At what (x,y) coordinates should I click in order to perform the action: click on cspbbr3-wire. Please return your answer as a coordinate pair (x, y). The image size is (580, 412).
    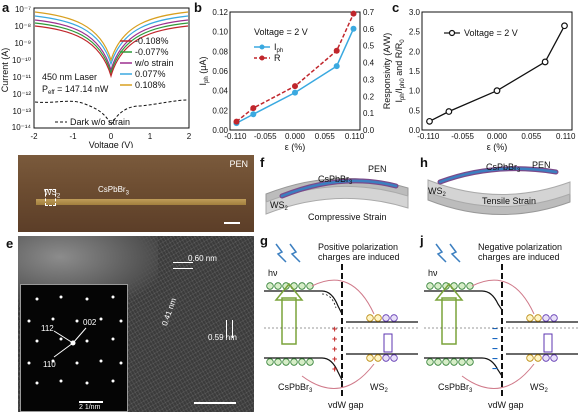
    Looking at the image, I should click on (141, 202).